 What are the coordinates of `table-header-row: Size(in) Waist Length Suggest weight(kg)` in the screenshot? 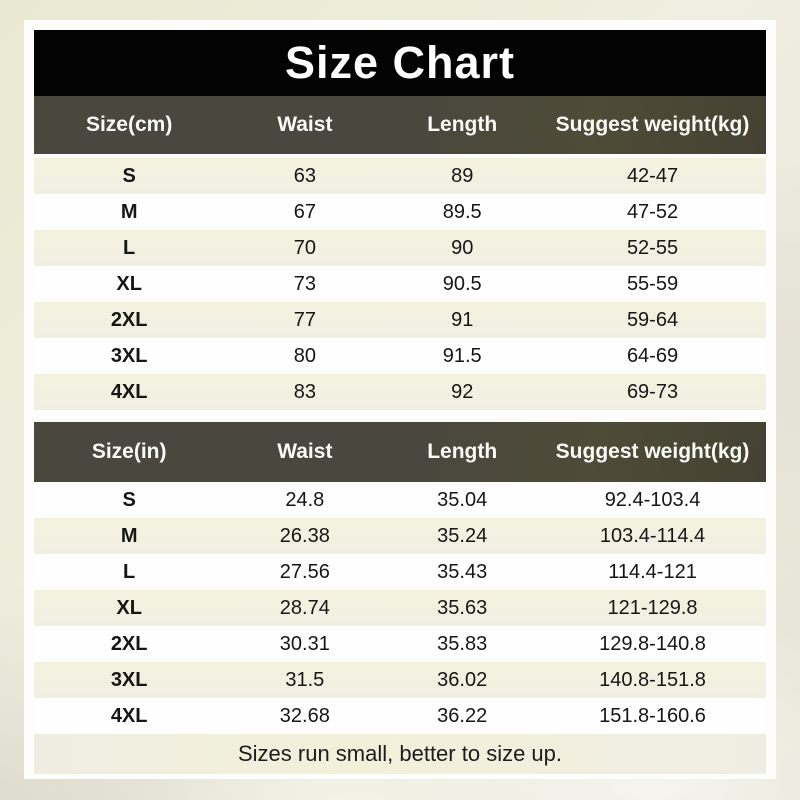 It's located at (400, 452).